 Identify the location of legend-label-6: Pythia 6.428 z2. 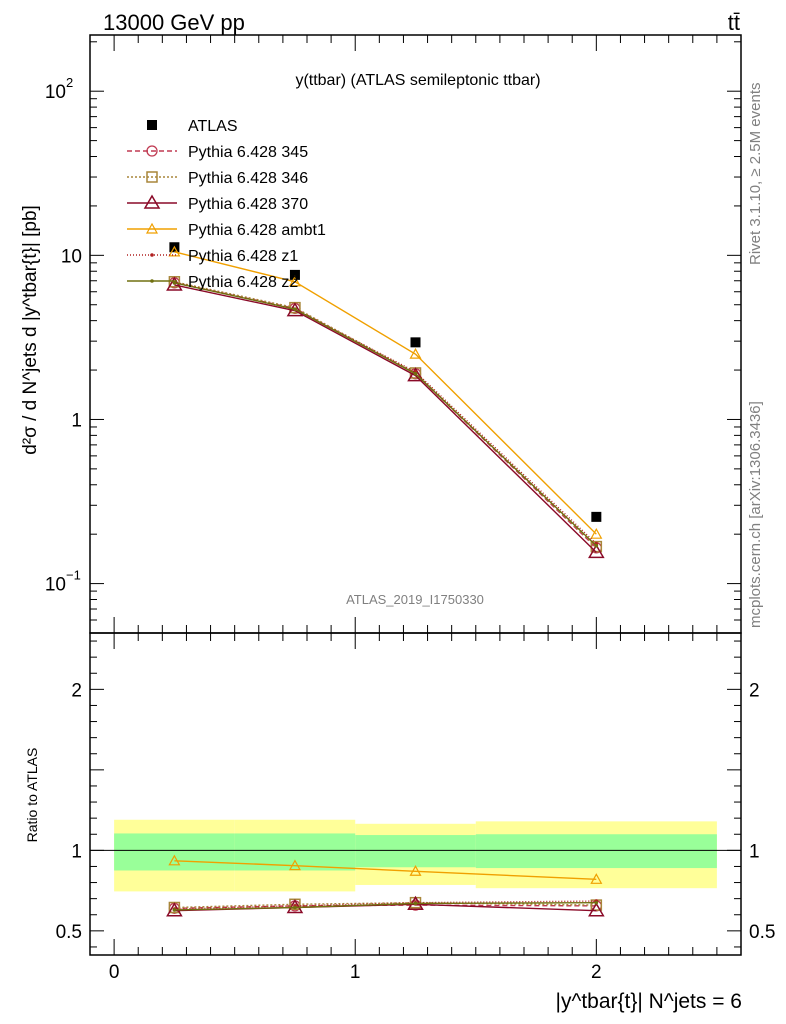
(243, 282).